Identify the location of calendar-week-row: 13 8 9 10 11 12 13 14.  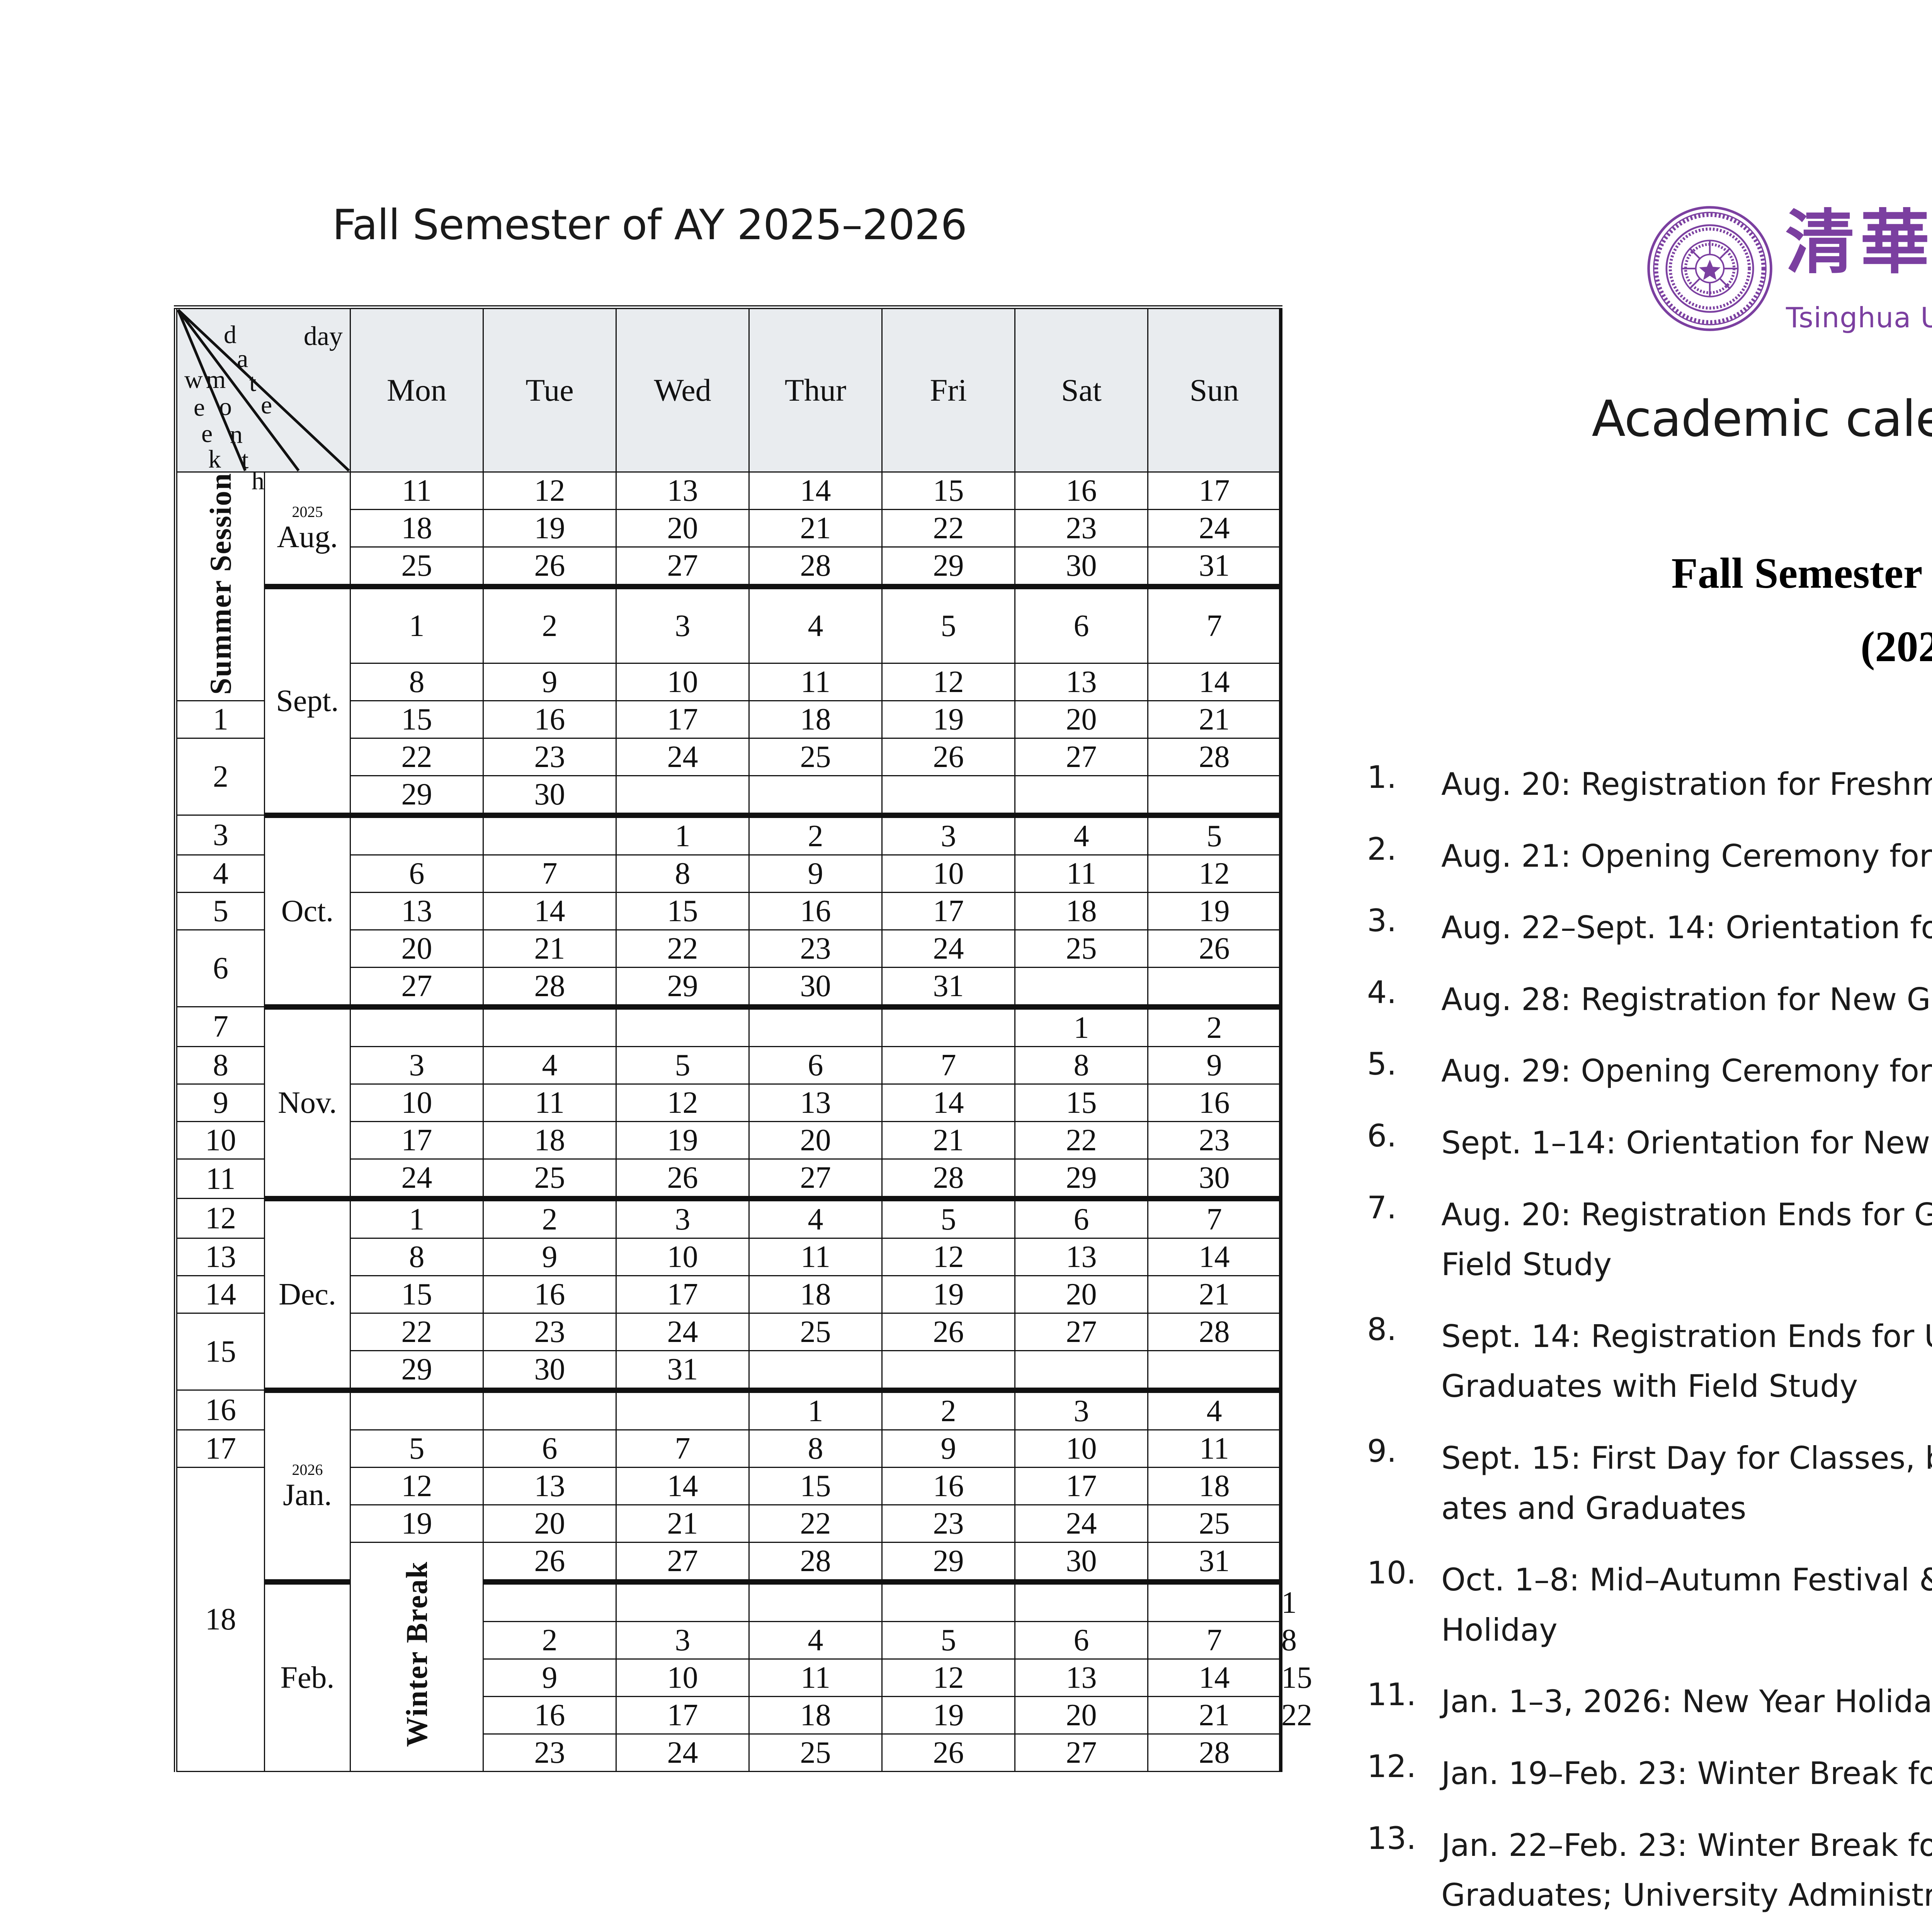
(728, 1256).